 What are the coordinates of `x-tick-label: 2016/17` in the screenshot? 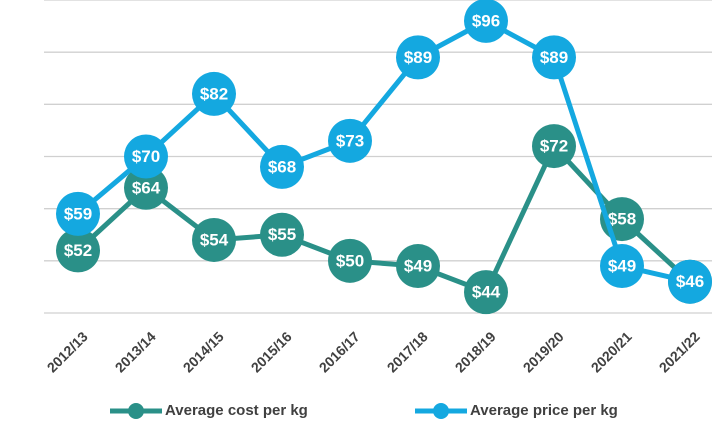 It's located at (339, 351).